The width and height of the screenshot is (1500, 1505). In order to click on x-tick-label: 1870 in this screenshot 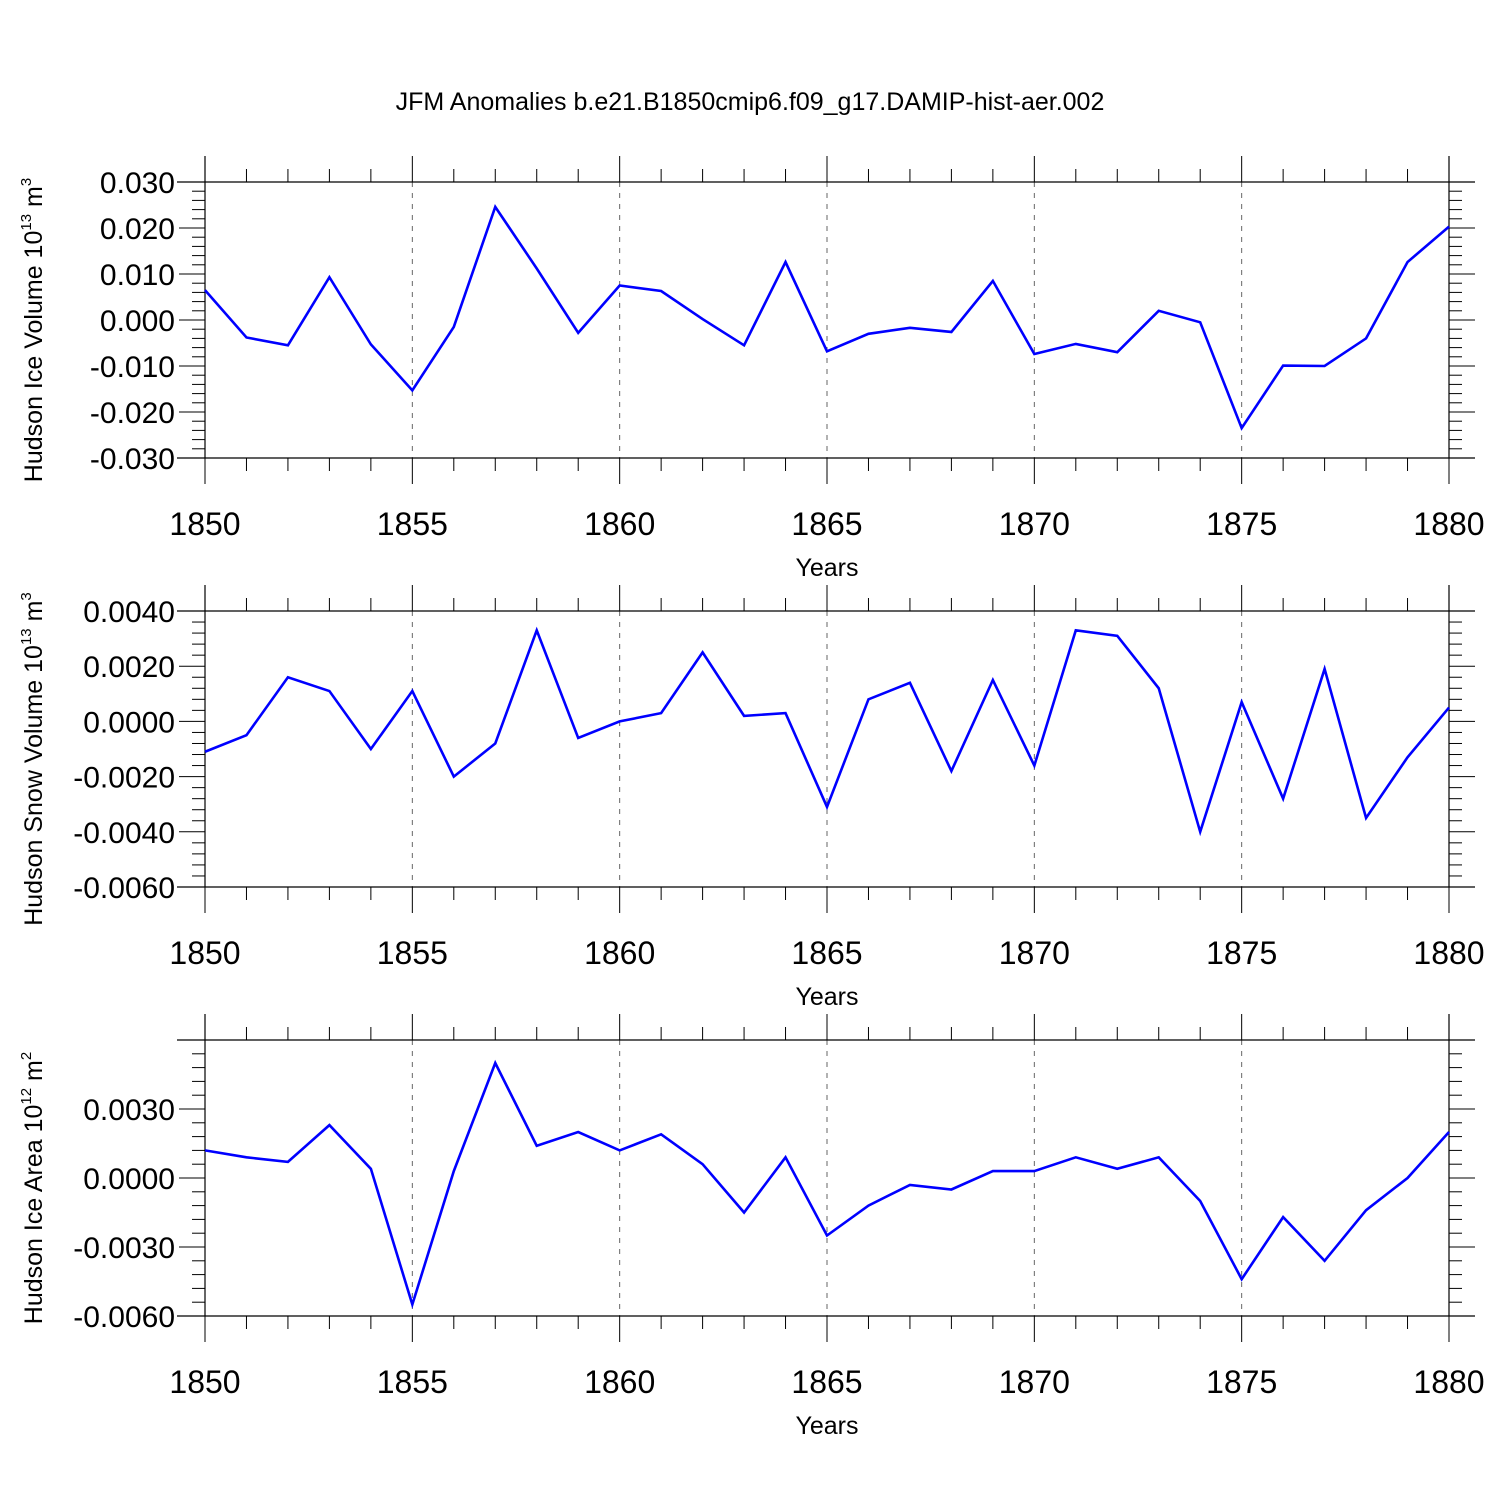, I will do `click(1034, 953)`.